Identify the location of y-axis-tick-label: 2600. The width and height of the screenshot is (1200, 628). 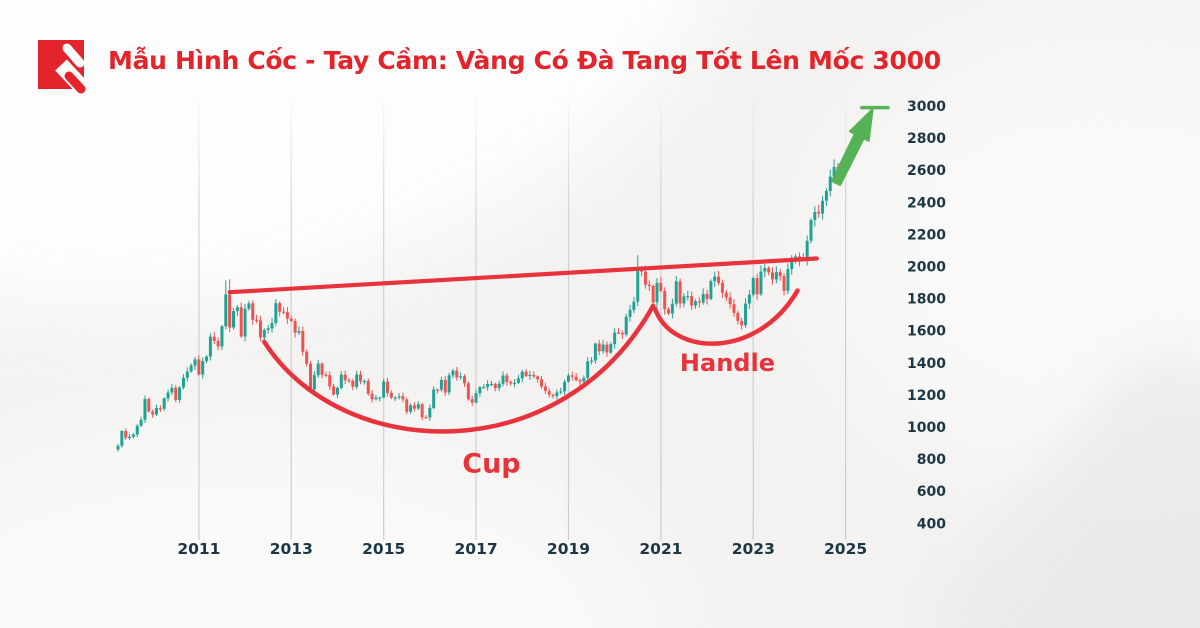
(926, 171).